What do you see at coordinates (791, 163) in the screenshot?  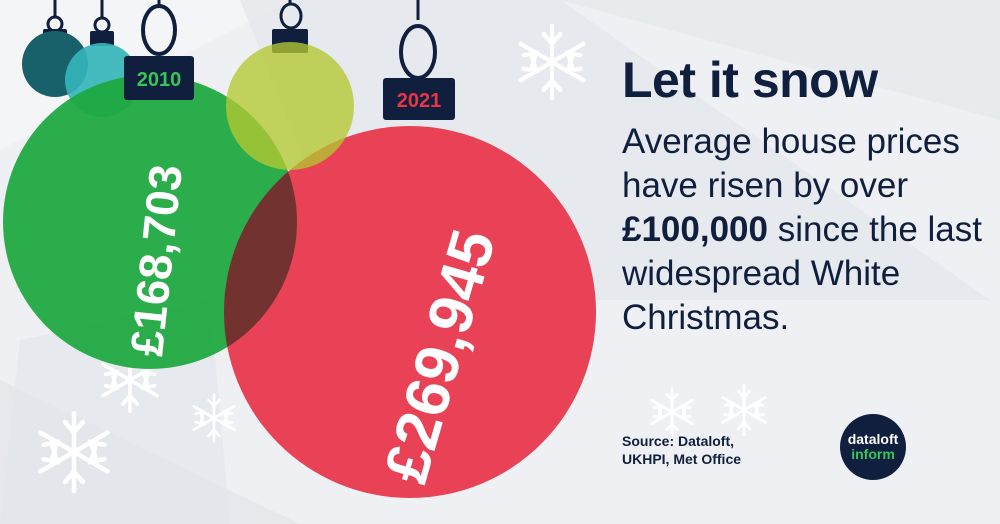 I see `body-text-part1: Average house prices have risen by over` at bounding box center [791, 163].